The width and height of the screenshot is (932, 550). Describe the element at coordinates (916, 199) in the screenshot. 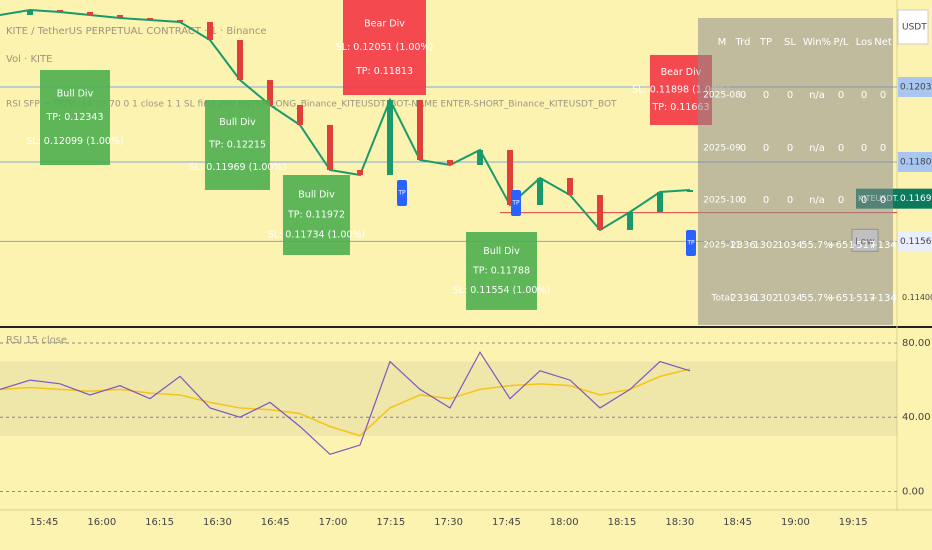

I see `axis-tag-label: 0.11697` at that location.